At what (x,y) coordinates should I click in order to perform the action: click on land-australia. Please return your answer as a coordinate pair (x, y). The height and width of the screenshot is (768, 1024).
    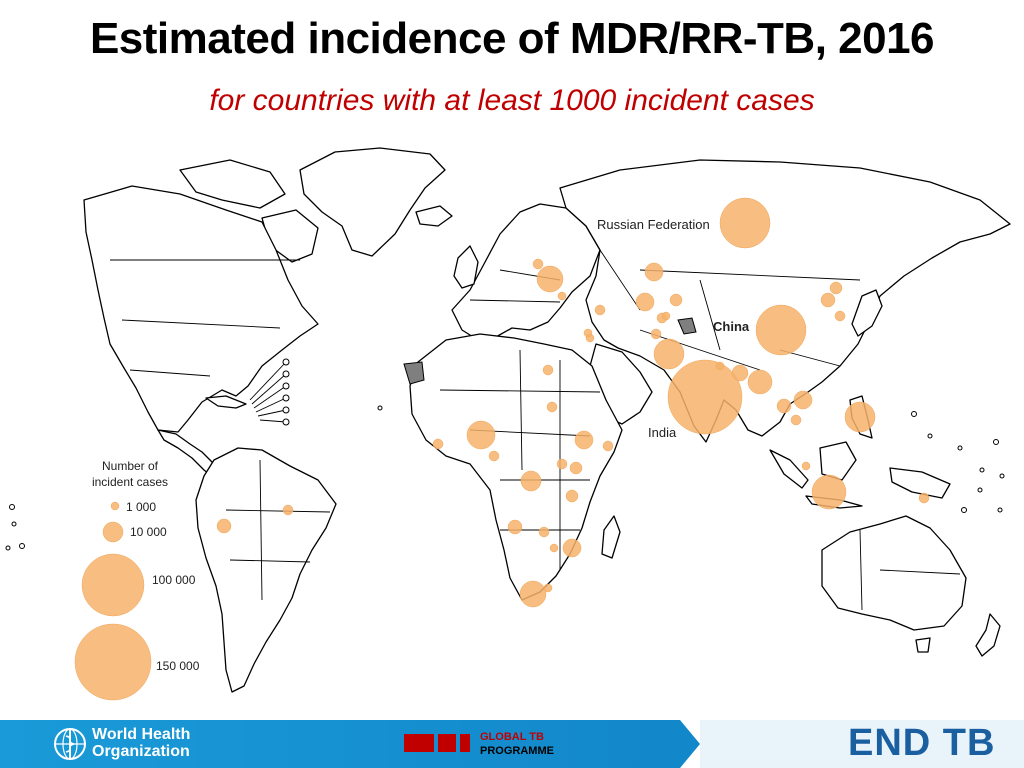
    Looking at the image, I should click on (894, 573).